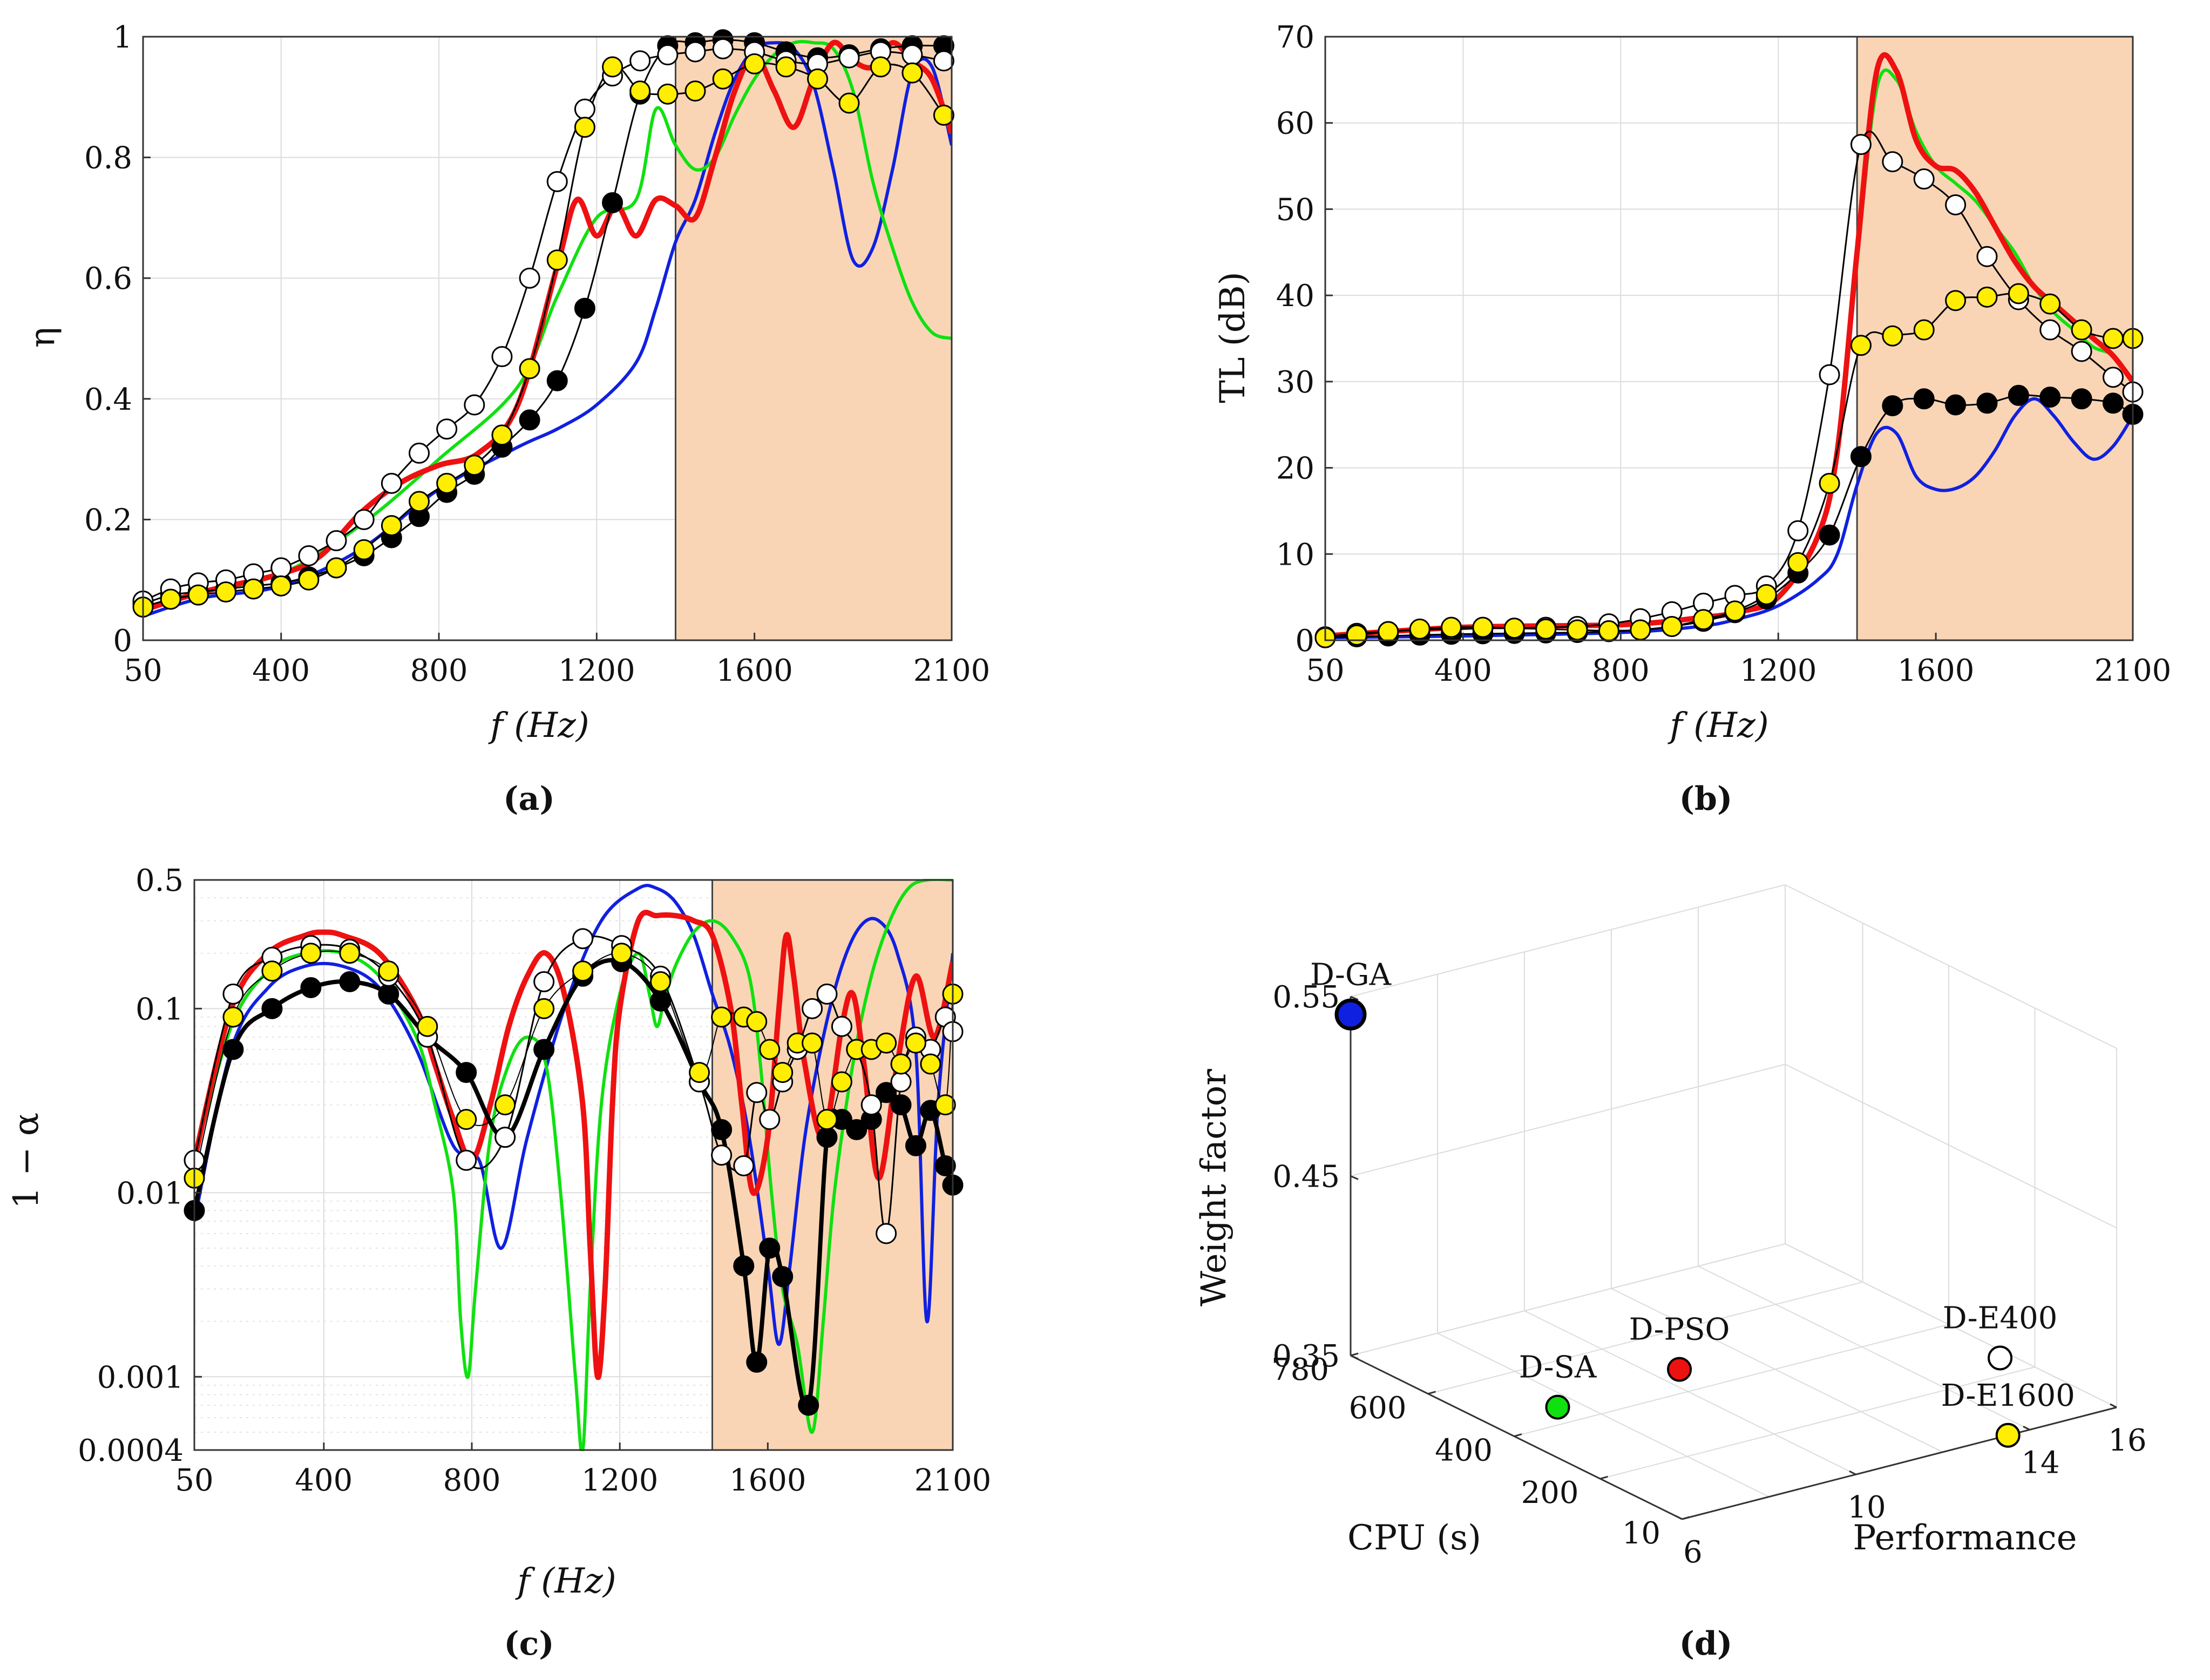 The width and height of the screenshot is (2210, 1680). What do you see at coordinates (1718, 726) in the screenshot?
I see `x-axis-label: f (Hz)` at bounding box center [1718, 726].